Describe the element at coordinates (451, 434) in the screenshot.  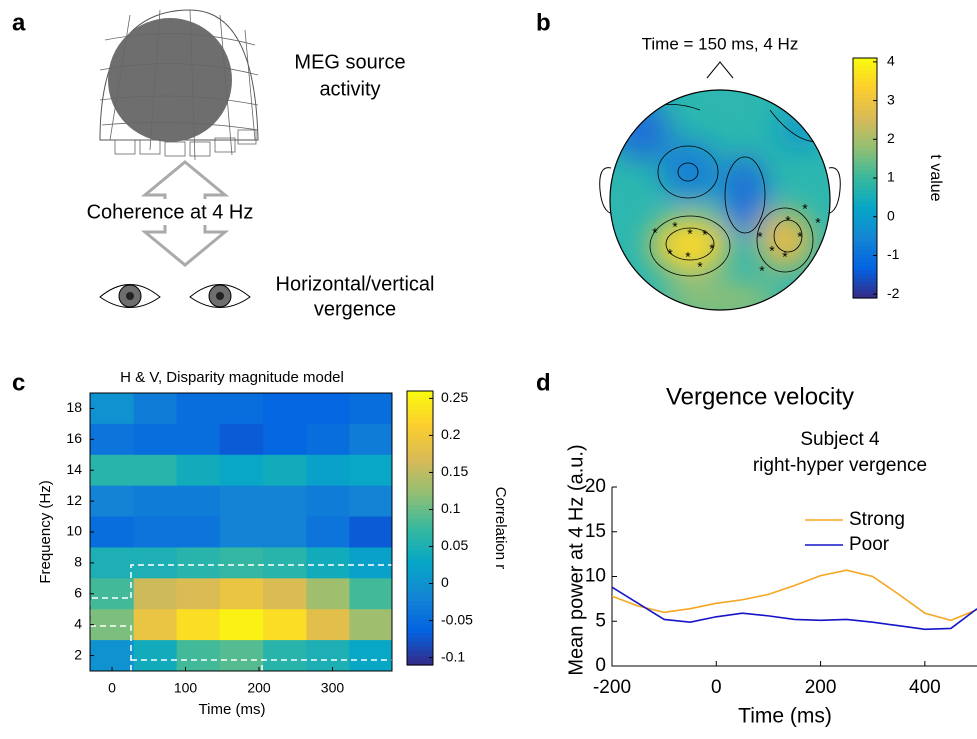
I see `colorbar-tick-label: 0.2` at that location.